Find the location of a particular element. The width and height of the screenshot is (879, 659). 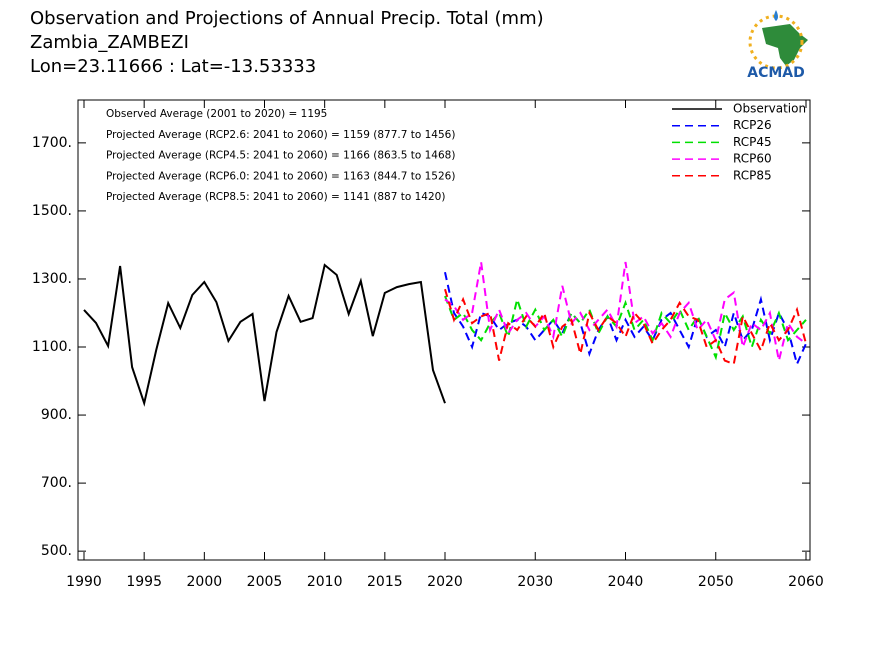

legend-label: RCP60 is located at coordinates (752, 159).